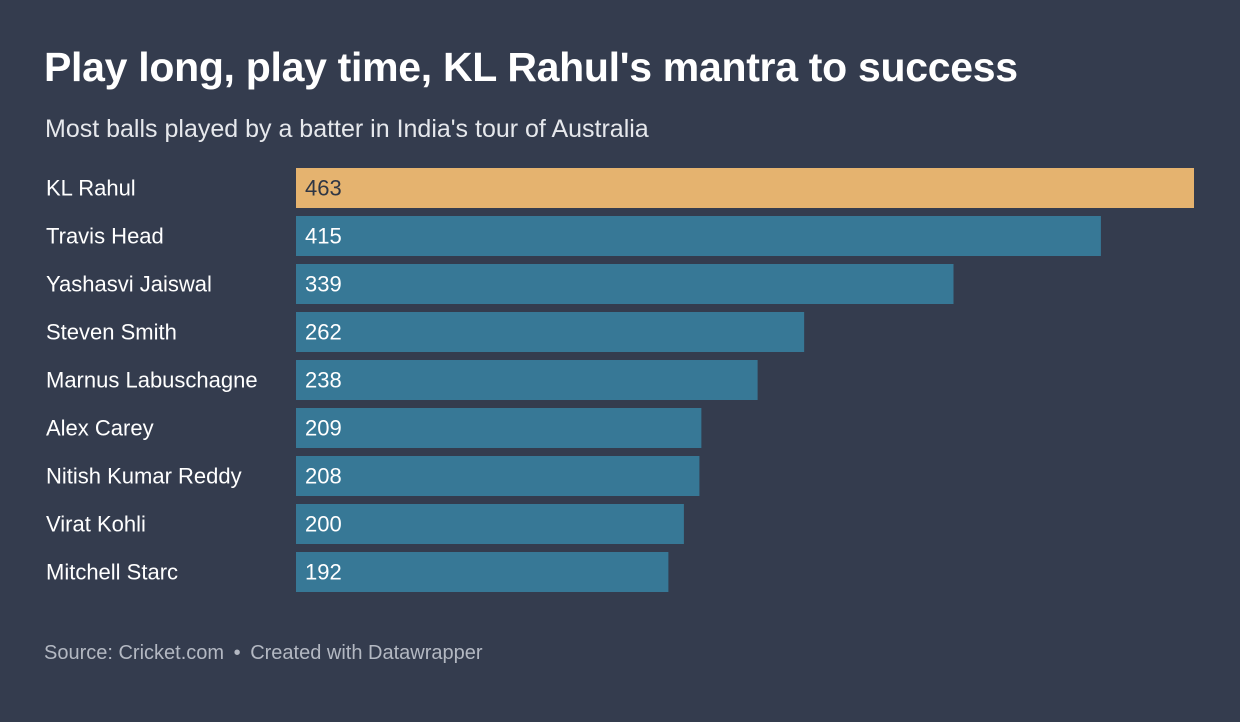  I want to click on category-label: Nitish Kumar Reddy, so click(144, 476).